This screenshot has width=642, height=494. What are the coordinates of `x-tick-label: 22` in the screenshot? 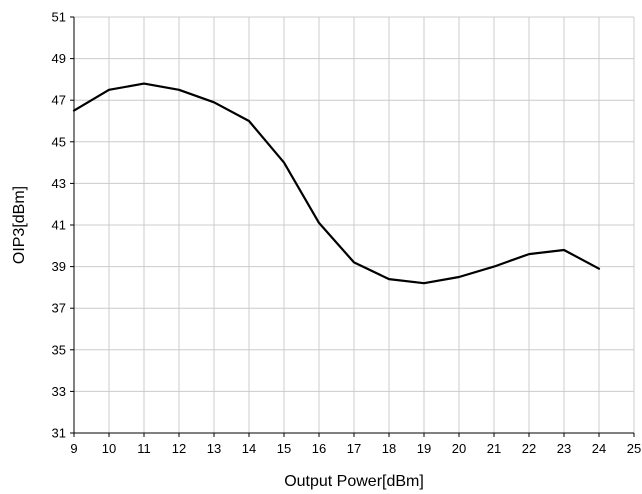 It's located at (529, 448).